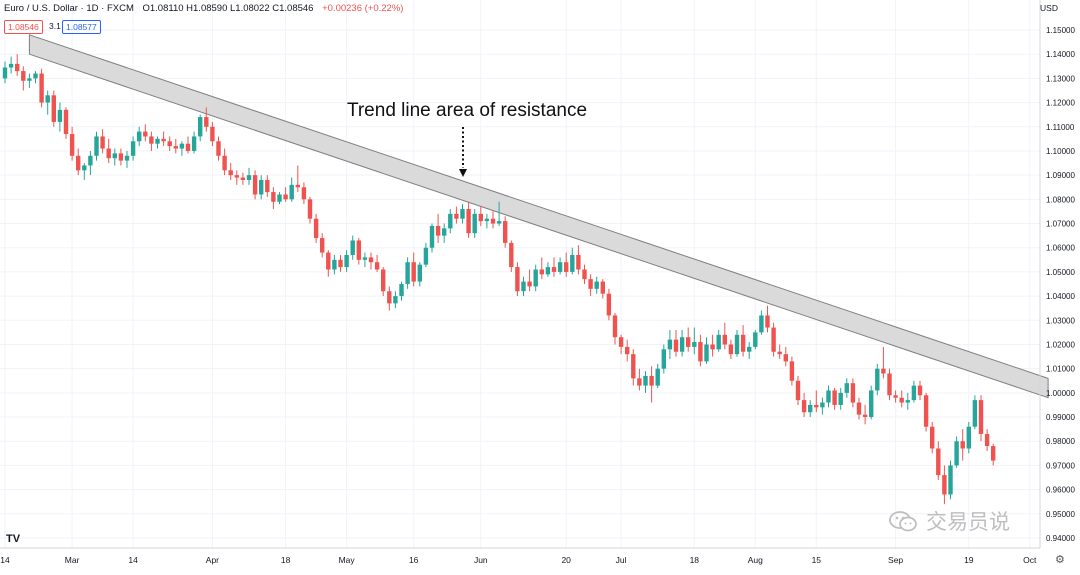 The width and height of the screenshot is (1080, 575). I want to click on chat-bubble-icon, so click(903, 521).